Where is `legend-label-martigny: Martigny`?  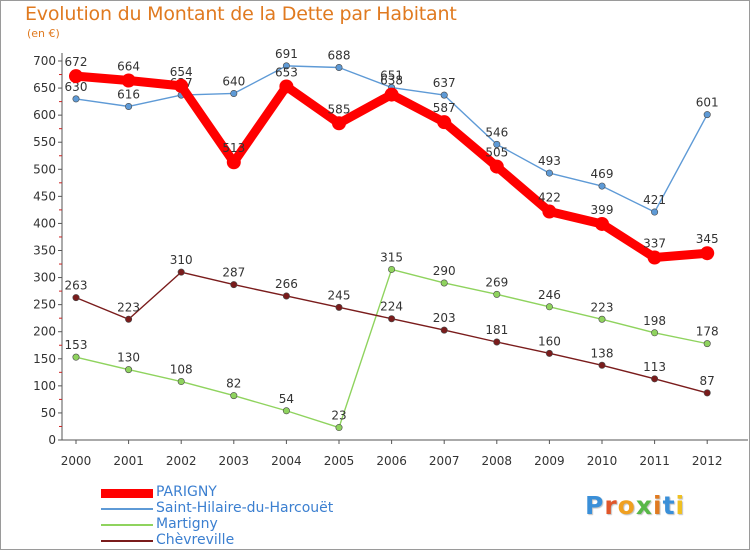 legend-label-martigny: Martigny is located at coordinates (187, 524).